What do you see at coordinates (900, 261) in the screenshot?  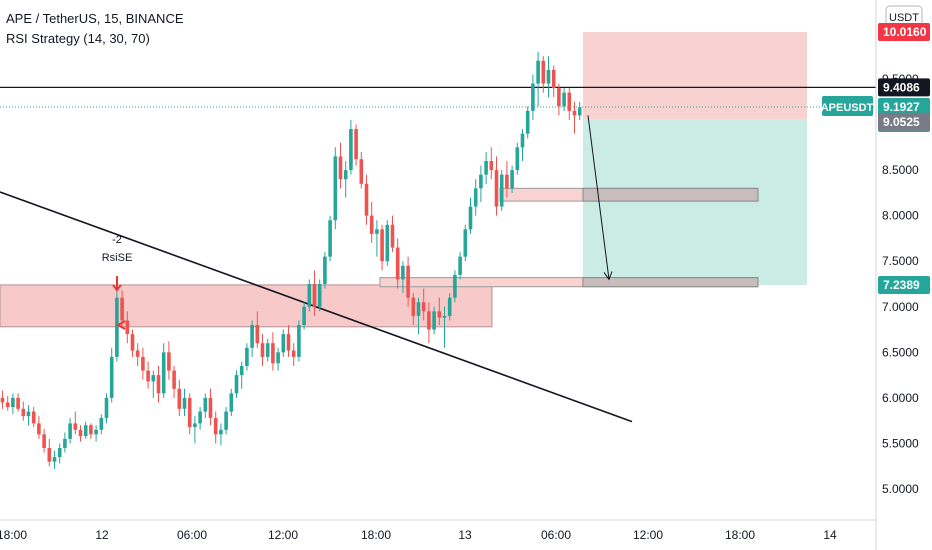 I see `price-tick-label: 7.5000` at bounding box center [900, 261].